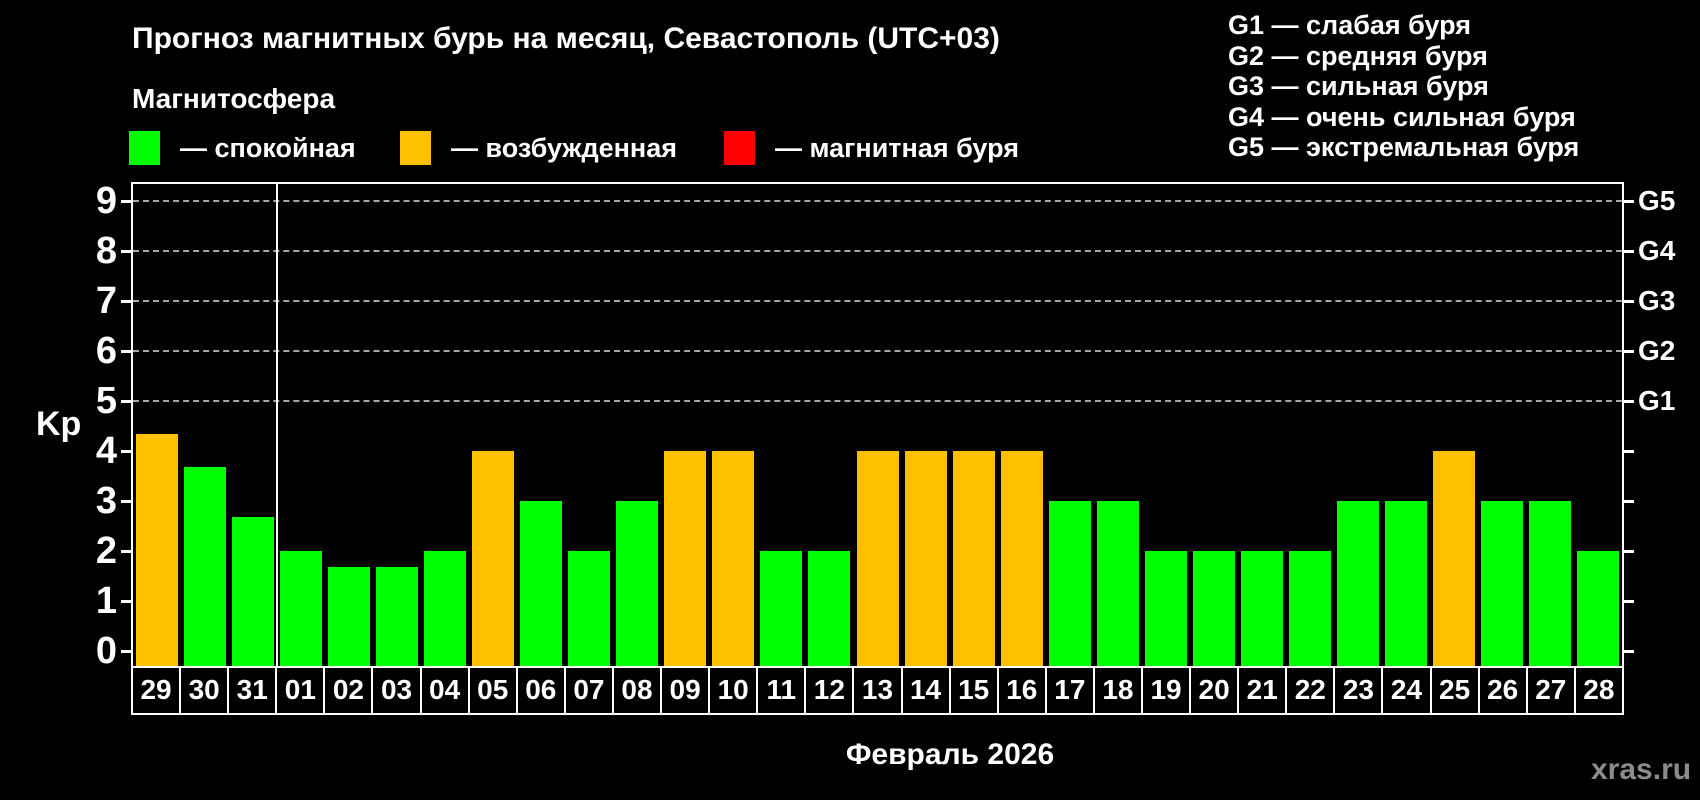  I want to click on day-label-04: 04, so click(446, 690).